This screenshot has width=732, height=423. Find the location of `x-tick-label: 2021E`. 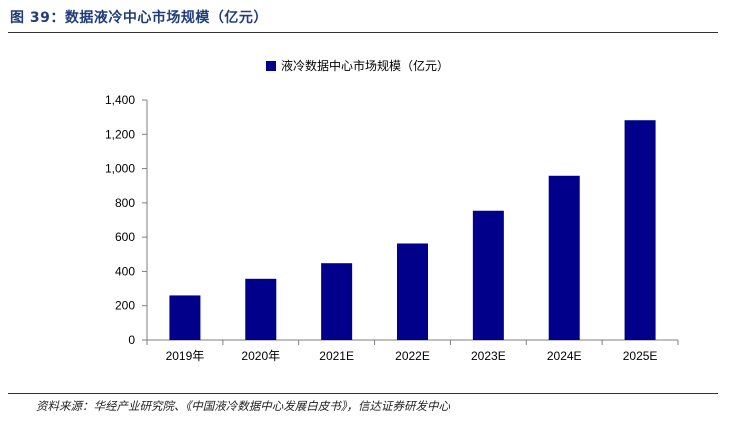

x-tick-label: 2021E is located at coordinates (336, 356).